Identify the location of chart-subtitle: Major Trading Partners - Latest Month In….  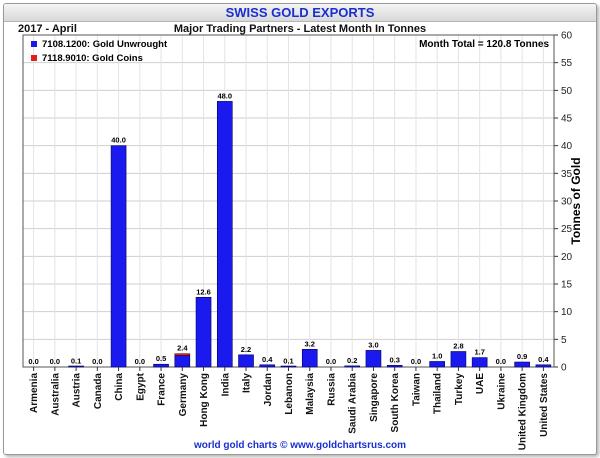
(300, 29).